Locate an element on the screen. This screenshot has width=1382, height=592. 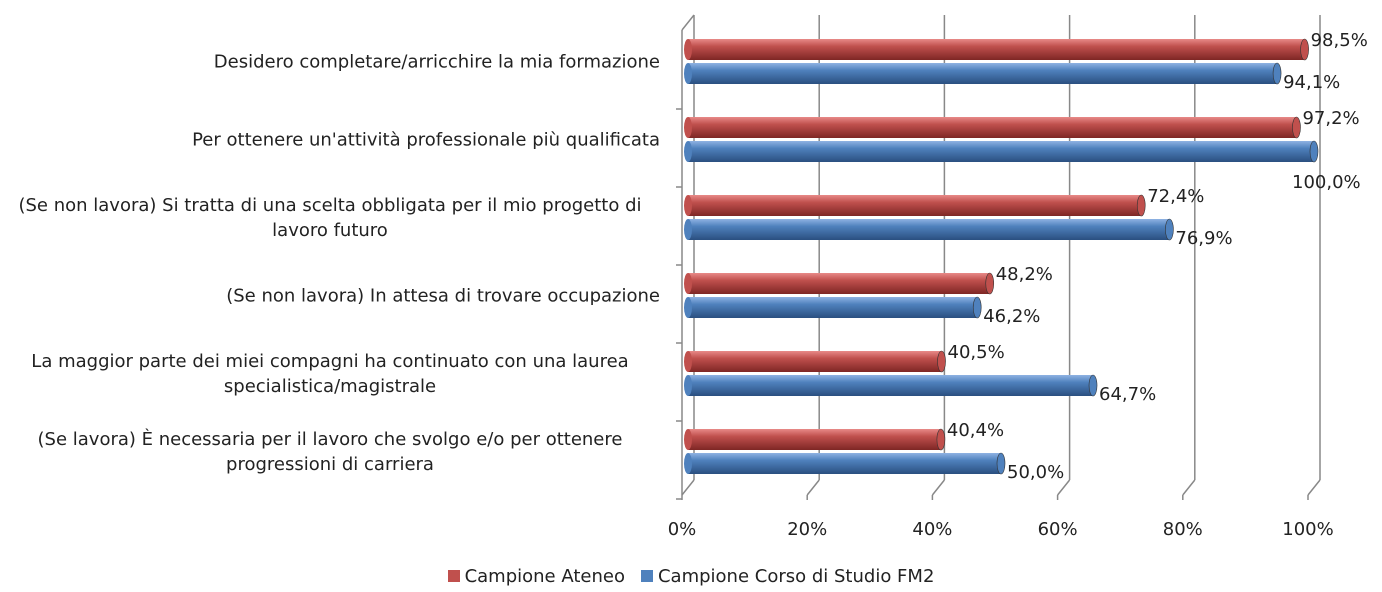
value-label: 64,7% is located at coordinates (1127, 394).